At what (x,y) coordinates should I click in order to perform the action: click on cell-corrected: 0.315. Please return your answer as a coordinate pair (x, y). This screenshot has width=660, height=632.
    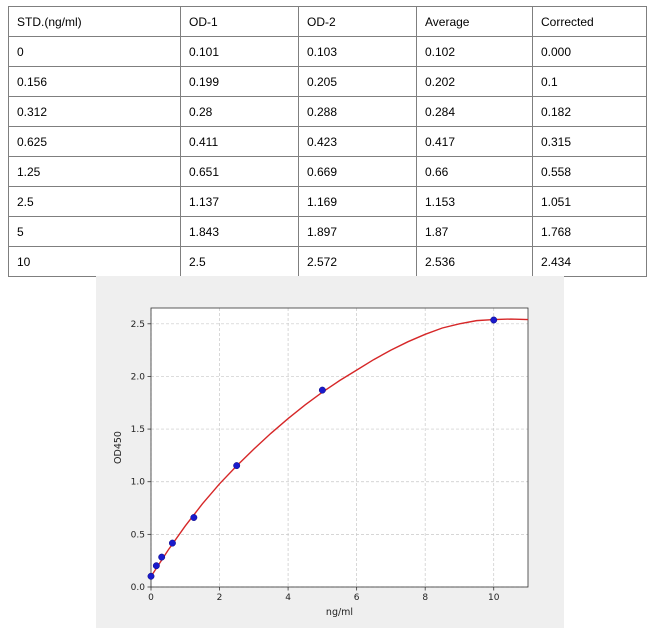
    Looking at the image, I should click on (589, 141).